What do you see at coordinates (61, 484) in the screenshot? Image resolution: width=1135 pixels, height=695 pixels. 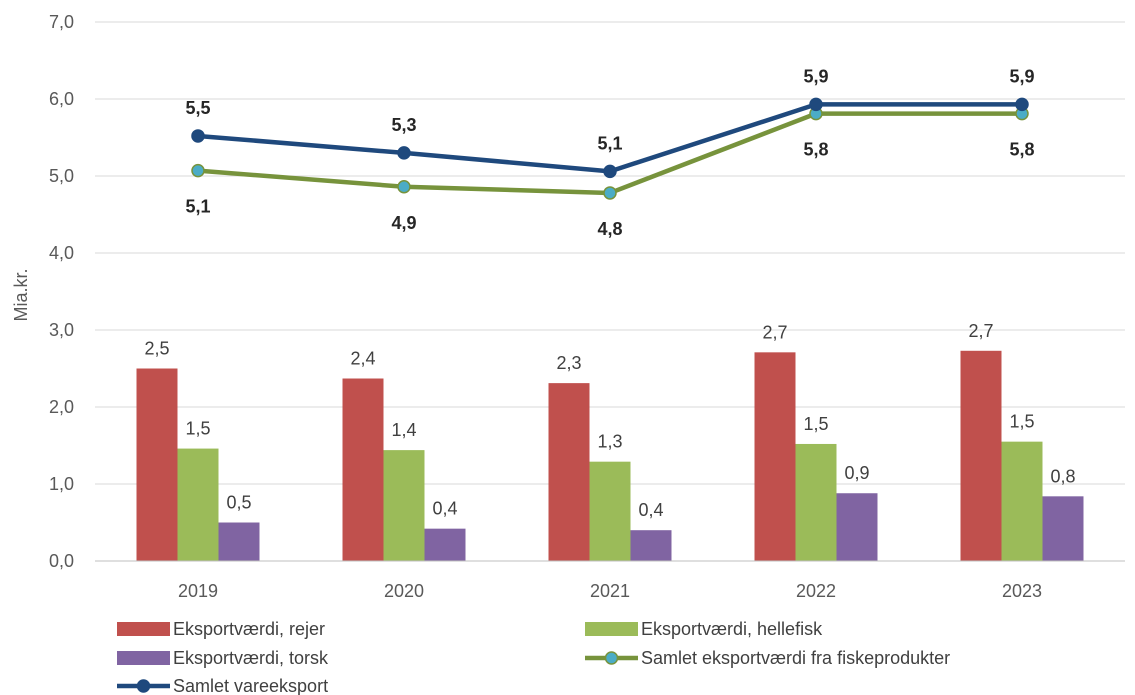 I see `y-tick-label: 1,0` at bounding box center [61, 484].